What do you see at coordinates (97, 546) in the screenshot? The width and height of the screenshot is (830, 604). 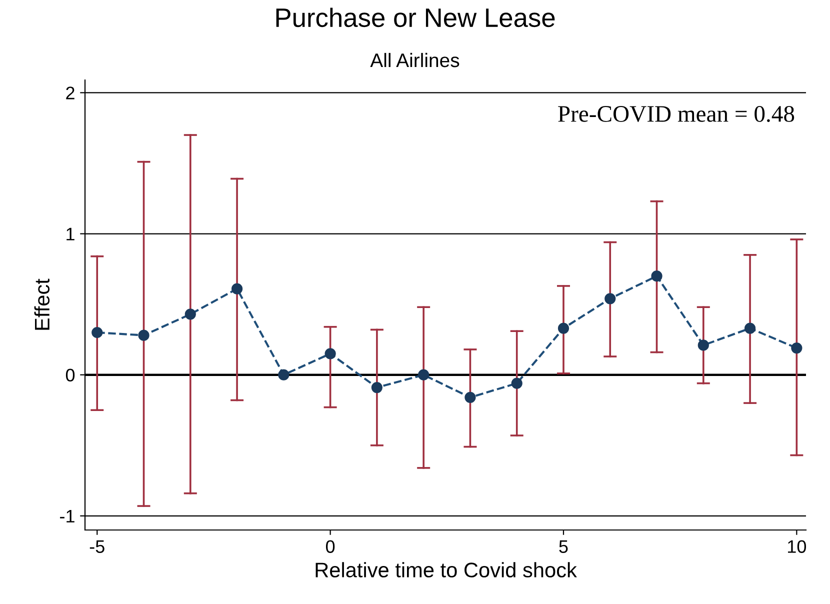 I see `x-tick-label: -5` at bounding box center [97, 546].